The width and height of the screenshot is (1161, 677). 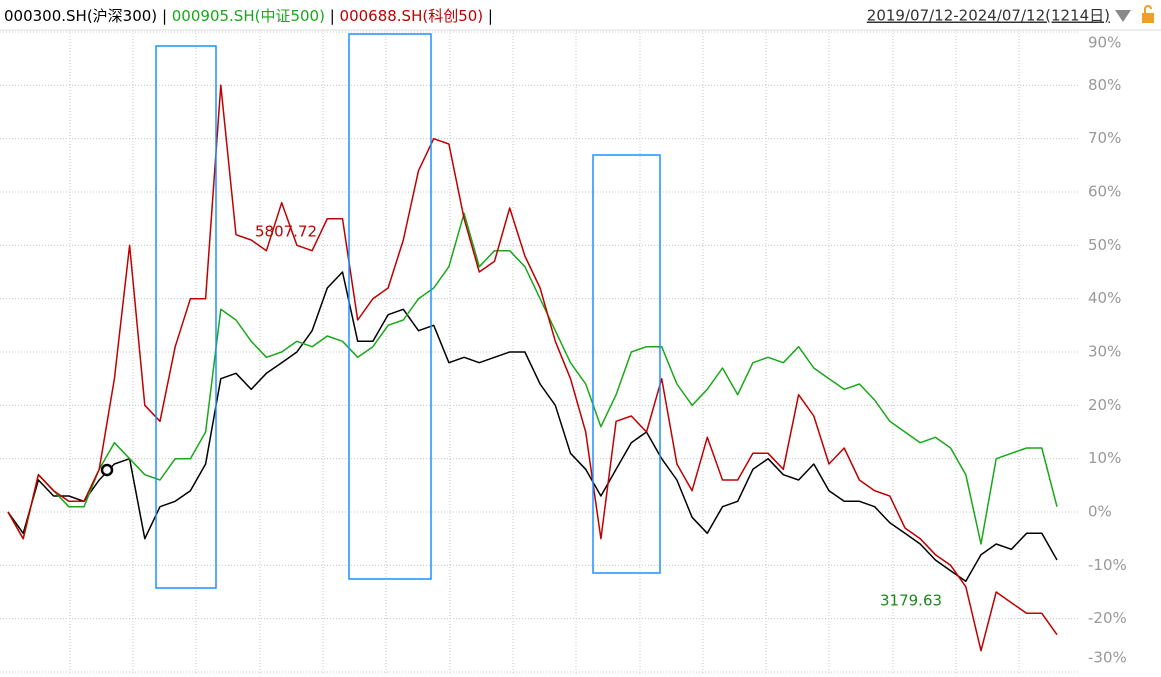 I want to click on y-tick-label: 70%, so click(x=1104, y=138).